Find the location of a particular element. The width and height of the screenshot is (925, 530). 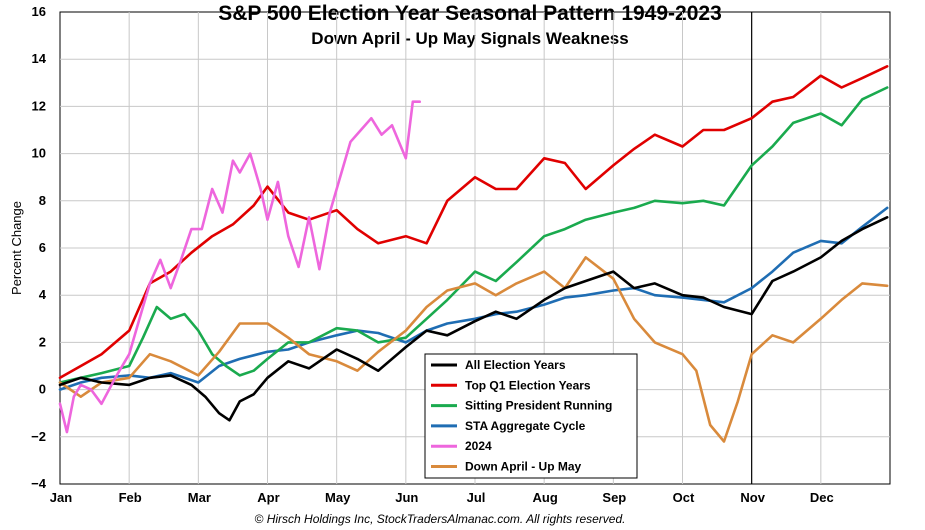

y-tick-label: 12 is located at coordinates (39, 105).